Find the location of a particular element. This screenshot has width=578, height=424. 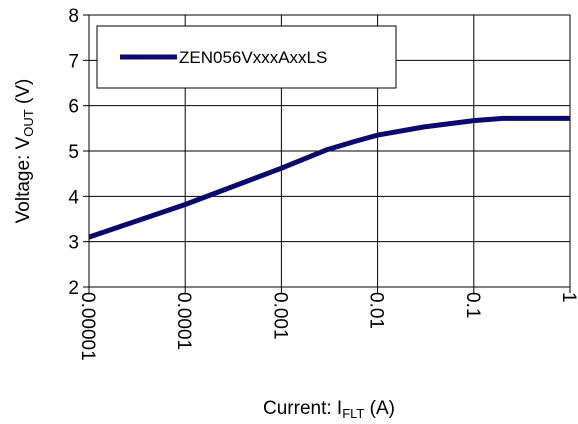

y-tick-label: 2 is located at coordinates (73, 288).